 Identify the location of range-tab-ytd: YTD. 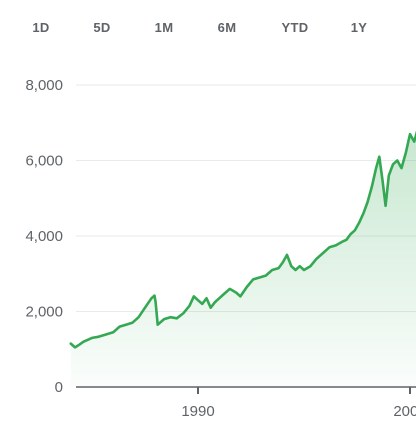
(295, 27).